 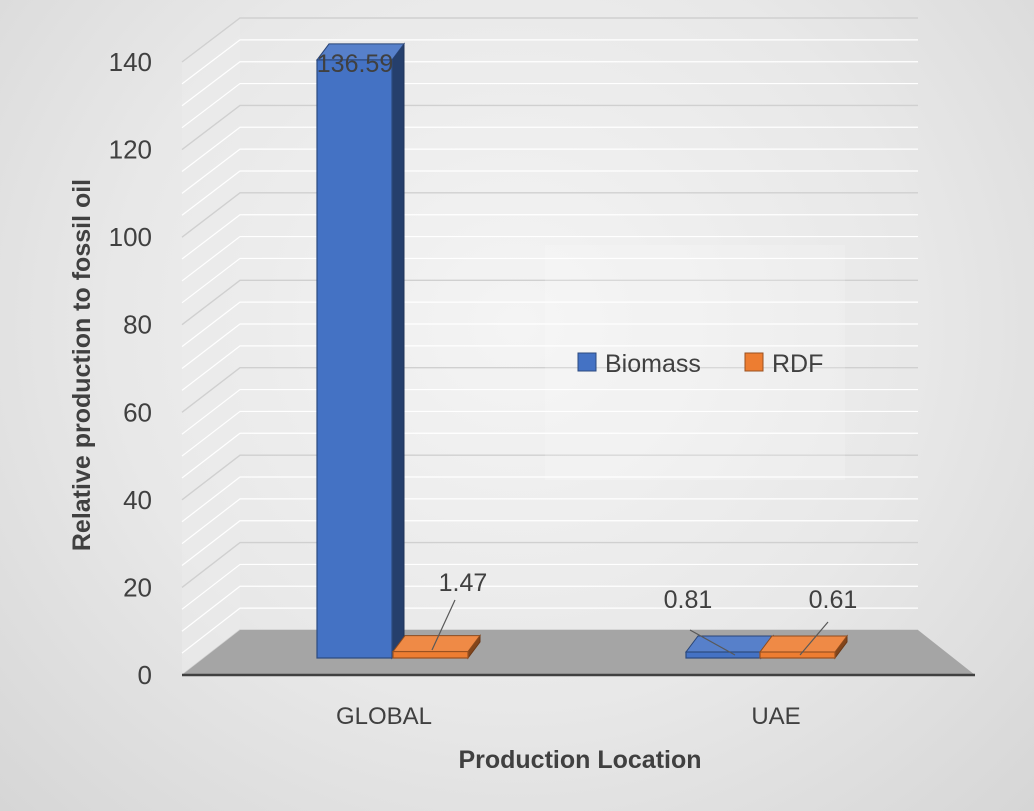 I want to click on x-axis-ticks: GLOBAL UAE, so click(x=568, y=716).